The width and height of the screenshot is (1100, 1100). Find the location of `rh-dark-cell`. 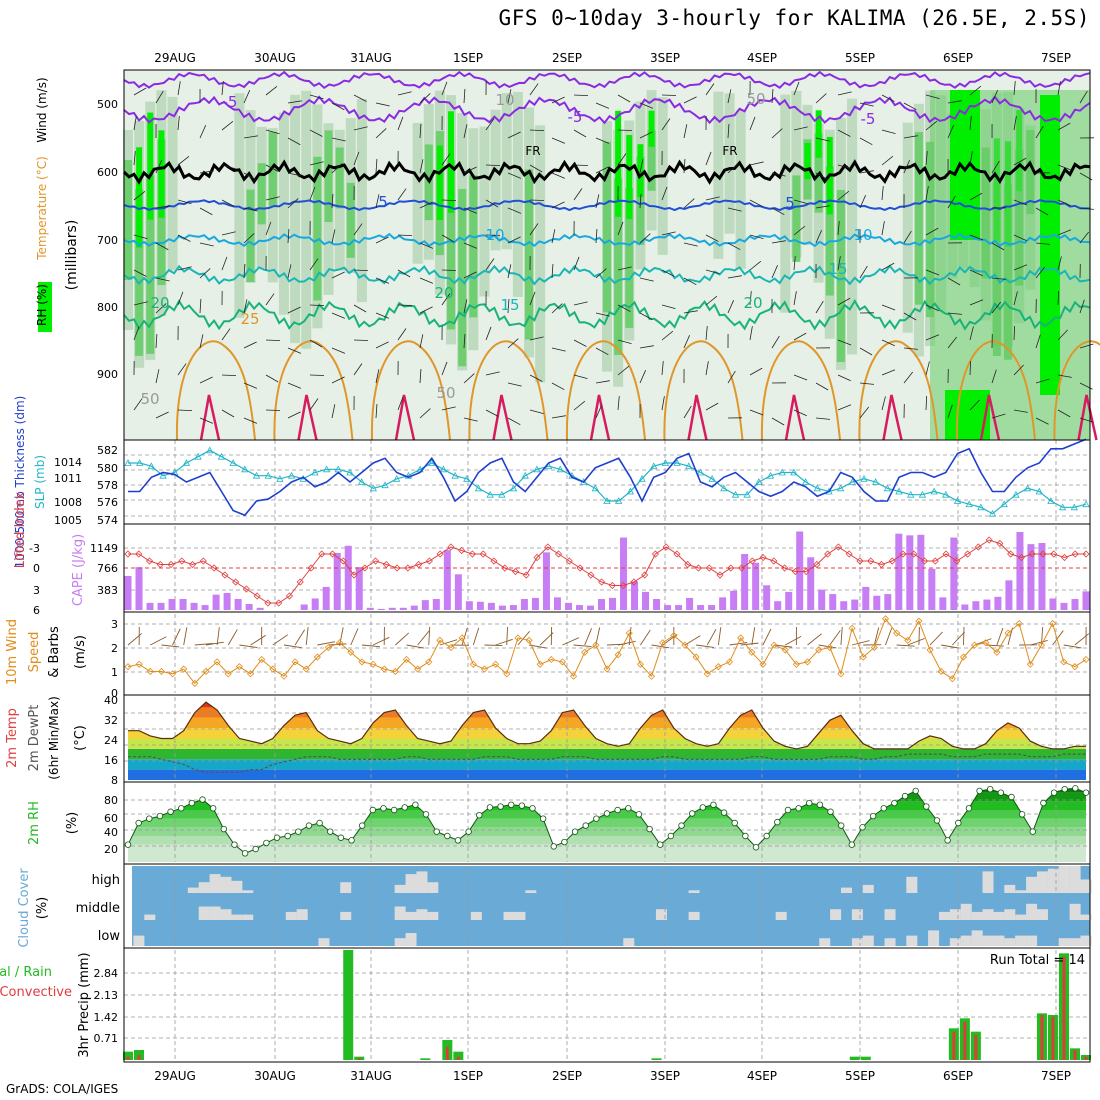

rh-dark-cell is located at coordinates (128, 220).